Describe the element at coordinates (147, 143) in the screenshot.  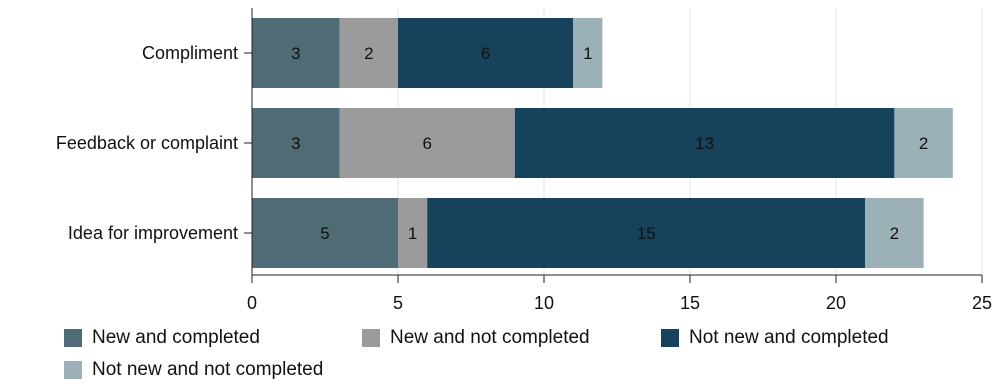
I see `category-label: Feedback or complaint` at that location.